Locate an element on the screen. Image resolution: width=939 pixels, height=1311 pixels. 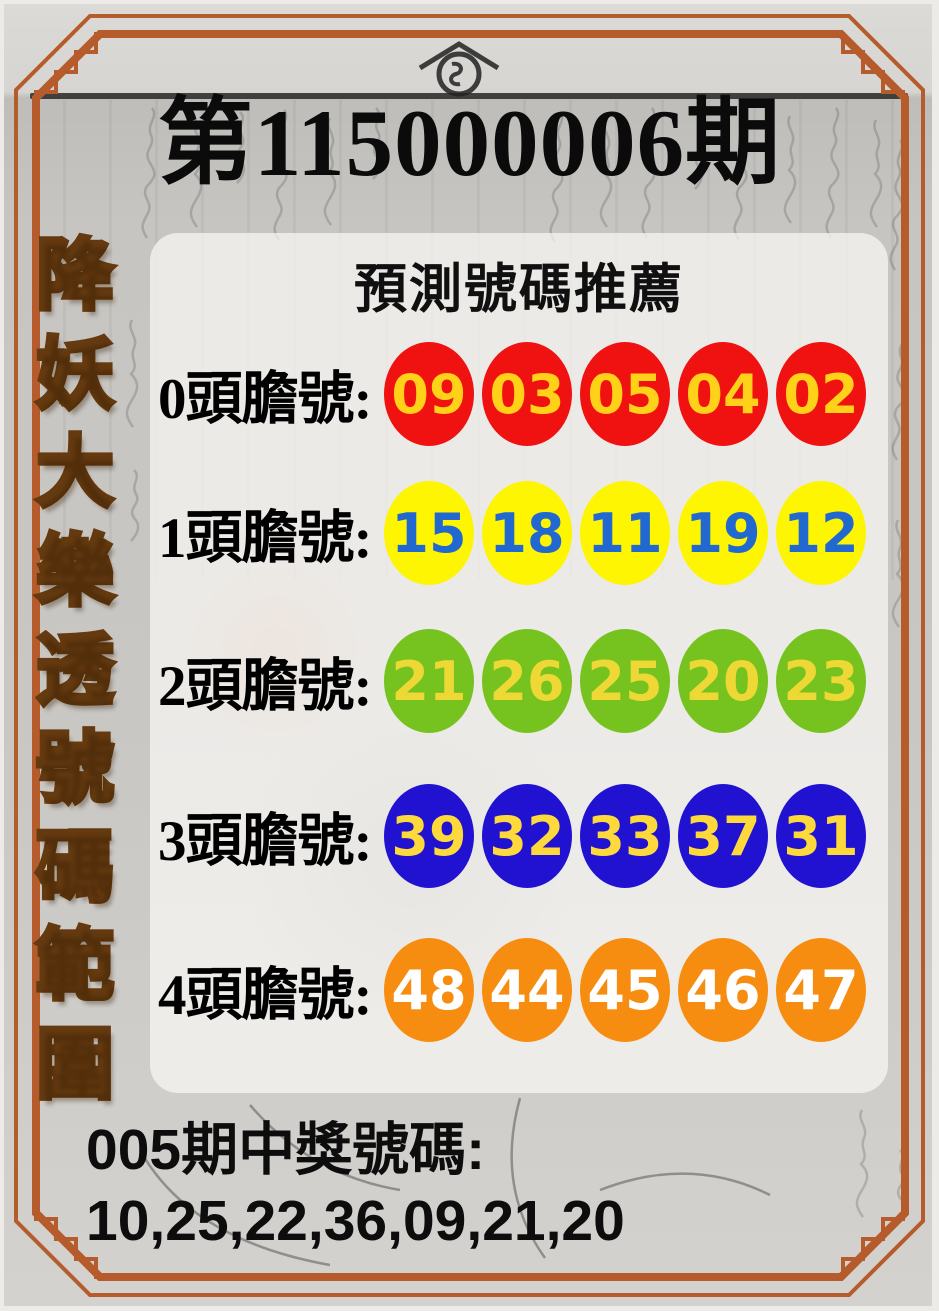
lotto-ball: 33 is located at coordinates (625, 836).